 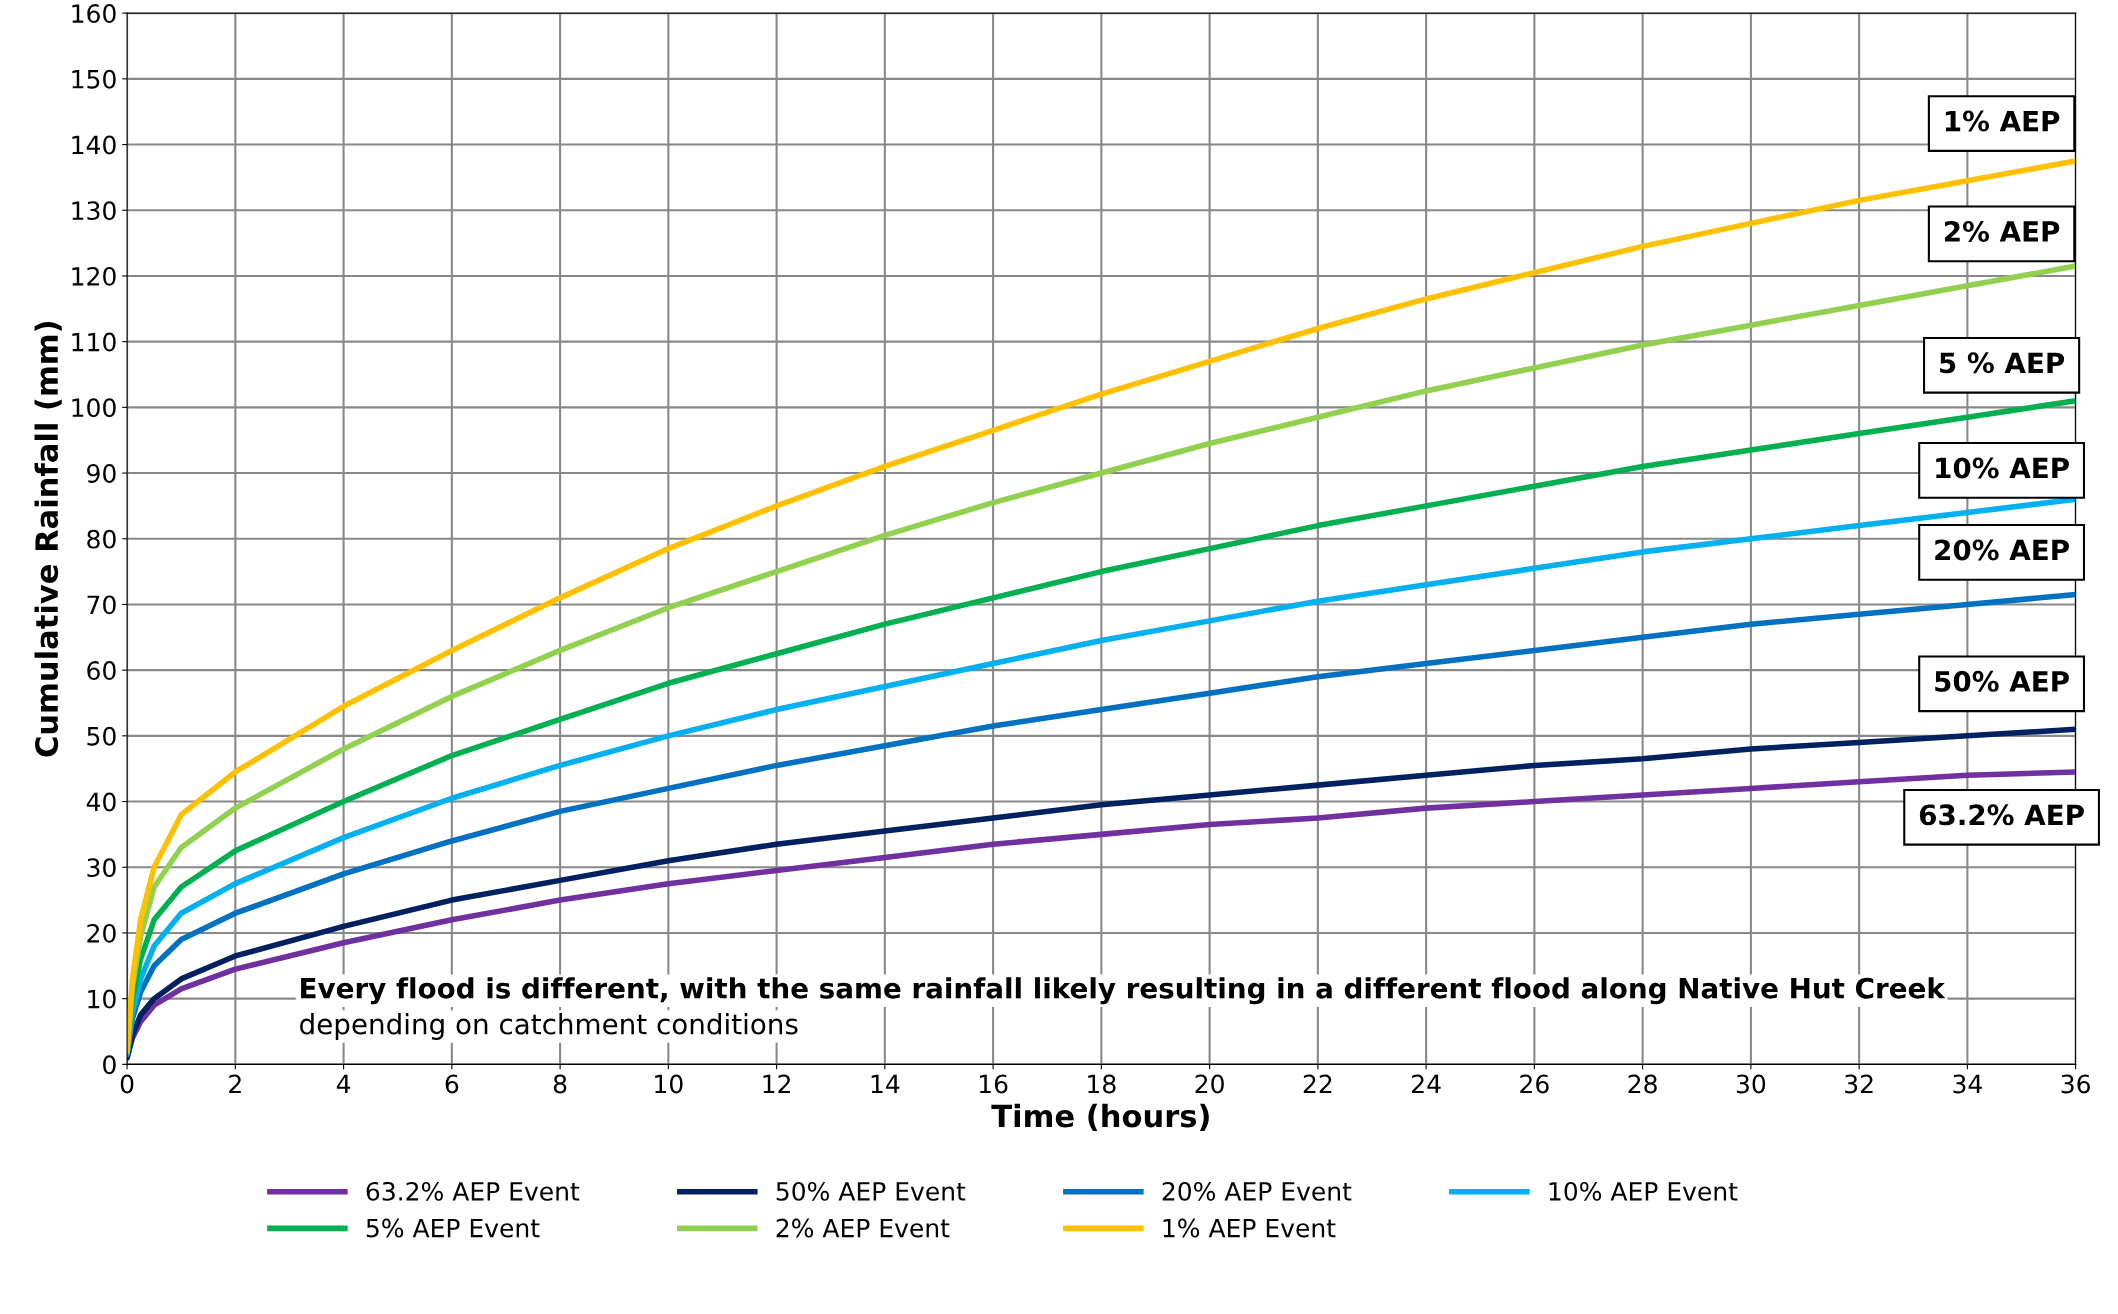 I want to click on annotation: 20% AEP, so click(x=2002, y=550).